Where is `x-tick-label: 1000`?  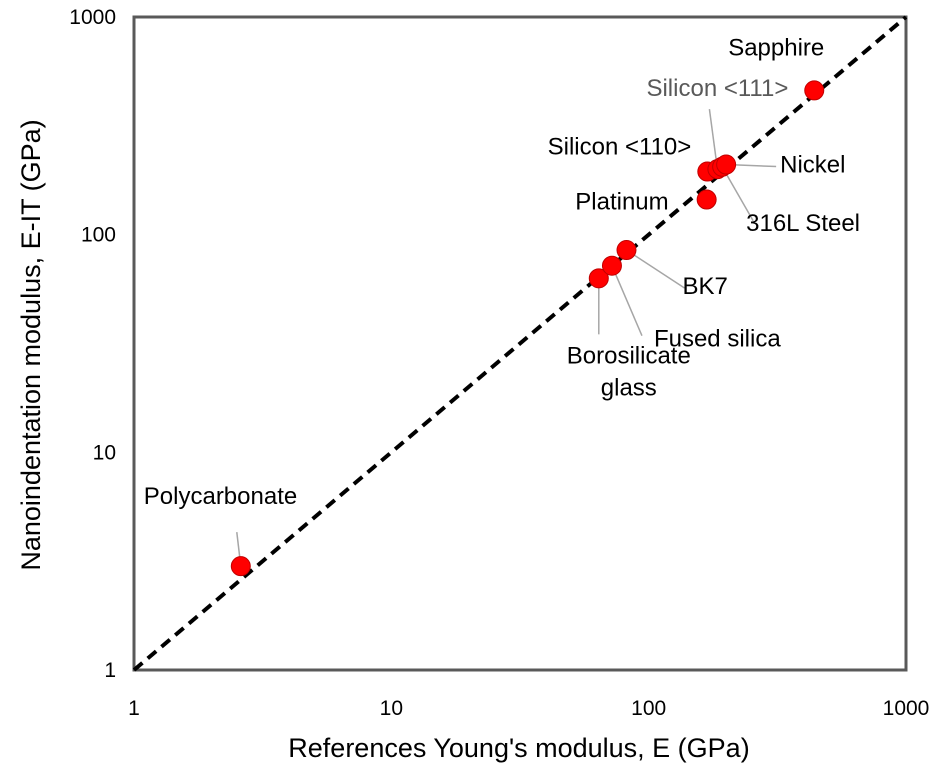
x-tick-label: 1000 is located at coordinates (906, 708).